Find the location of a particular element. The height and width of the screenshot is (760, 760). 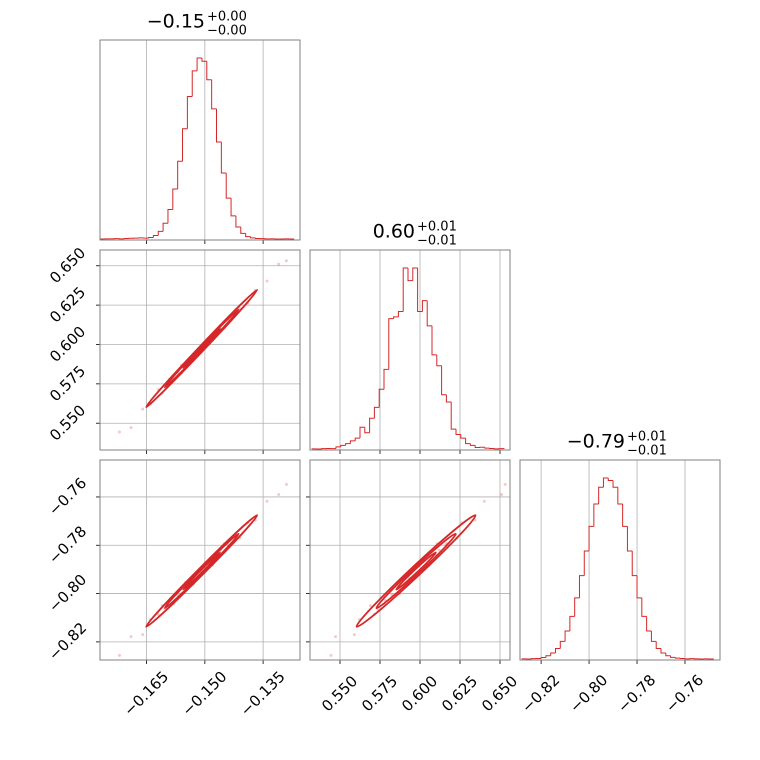

x-tick-label: 0.625 is located at coordinates (459, 693).